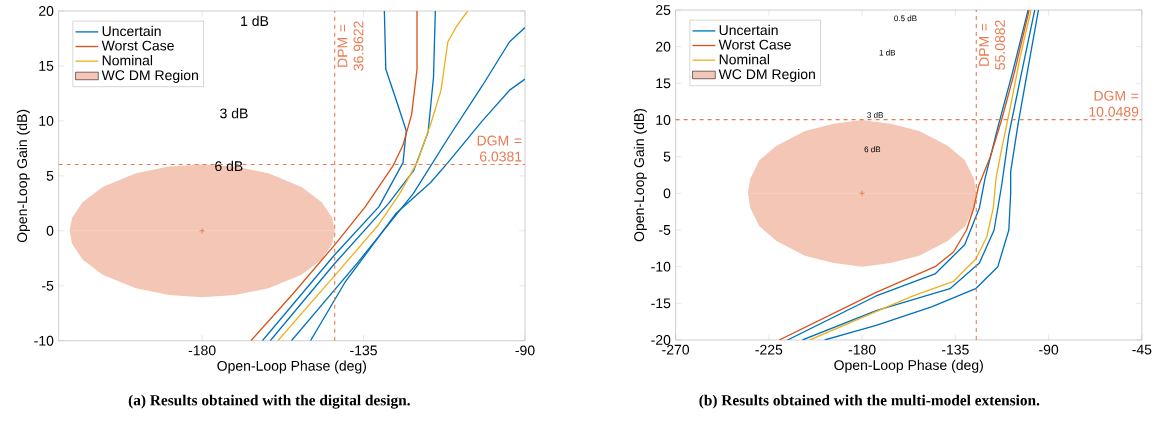 The height and width of the screenshot is (431, 1161). Describe the element at coordinates (269, 401) in the screenshot. I see `text: (a) Results obtained with the digital design.` at that location.